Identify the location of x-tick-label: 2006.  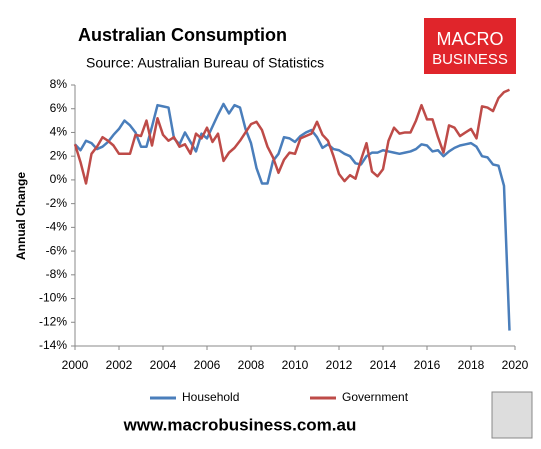
(207, 365).